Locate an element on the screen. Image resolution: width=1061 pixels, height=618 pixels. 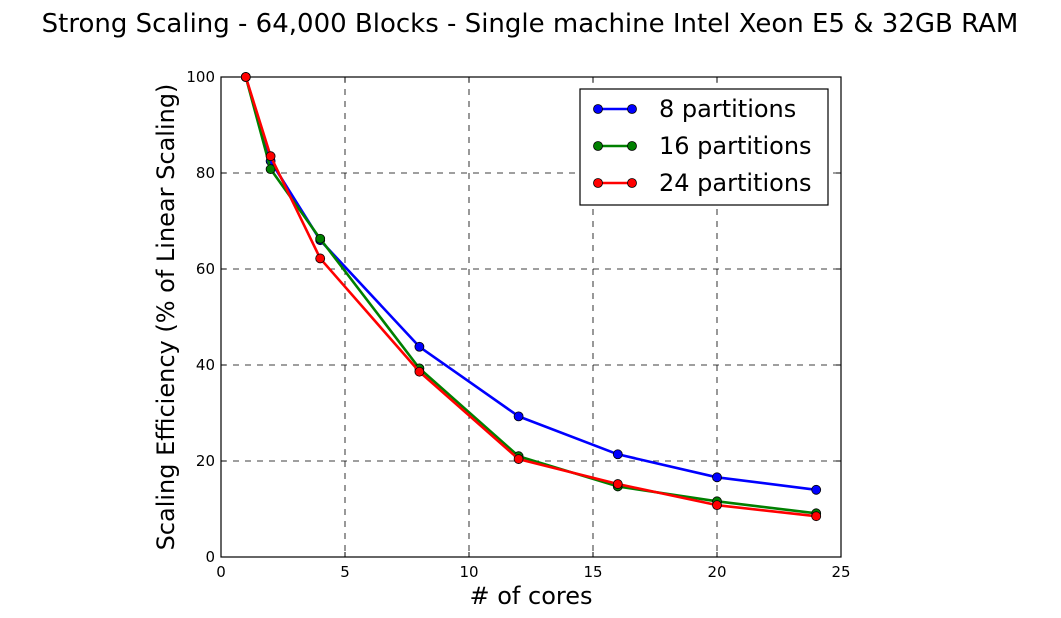
x-tick-label: 25 is located at coordinates (840, 572).